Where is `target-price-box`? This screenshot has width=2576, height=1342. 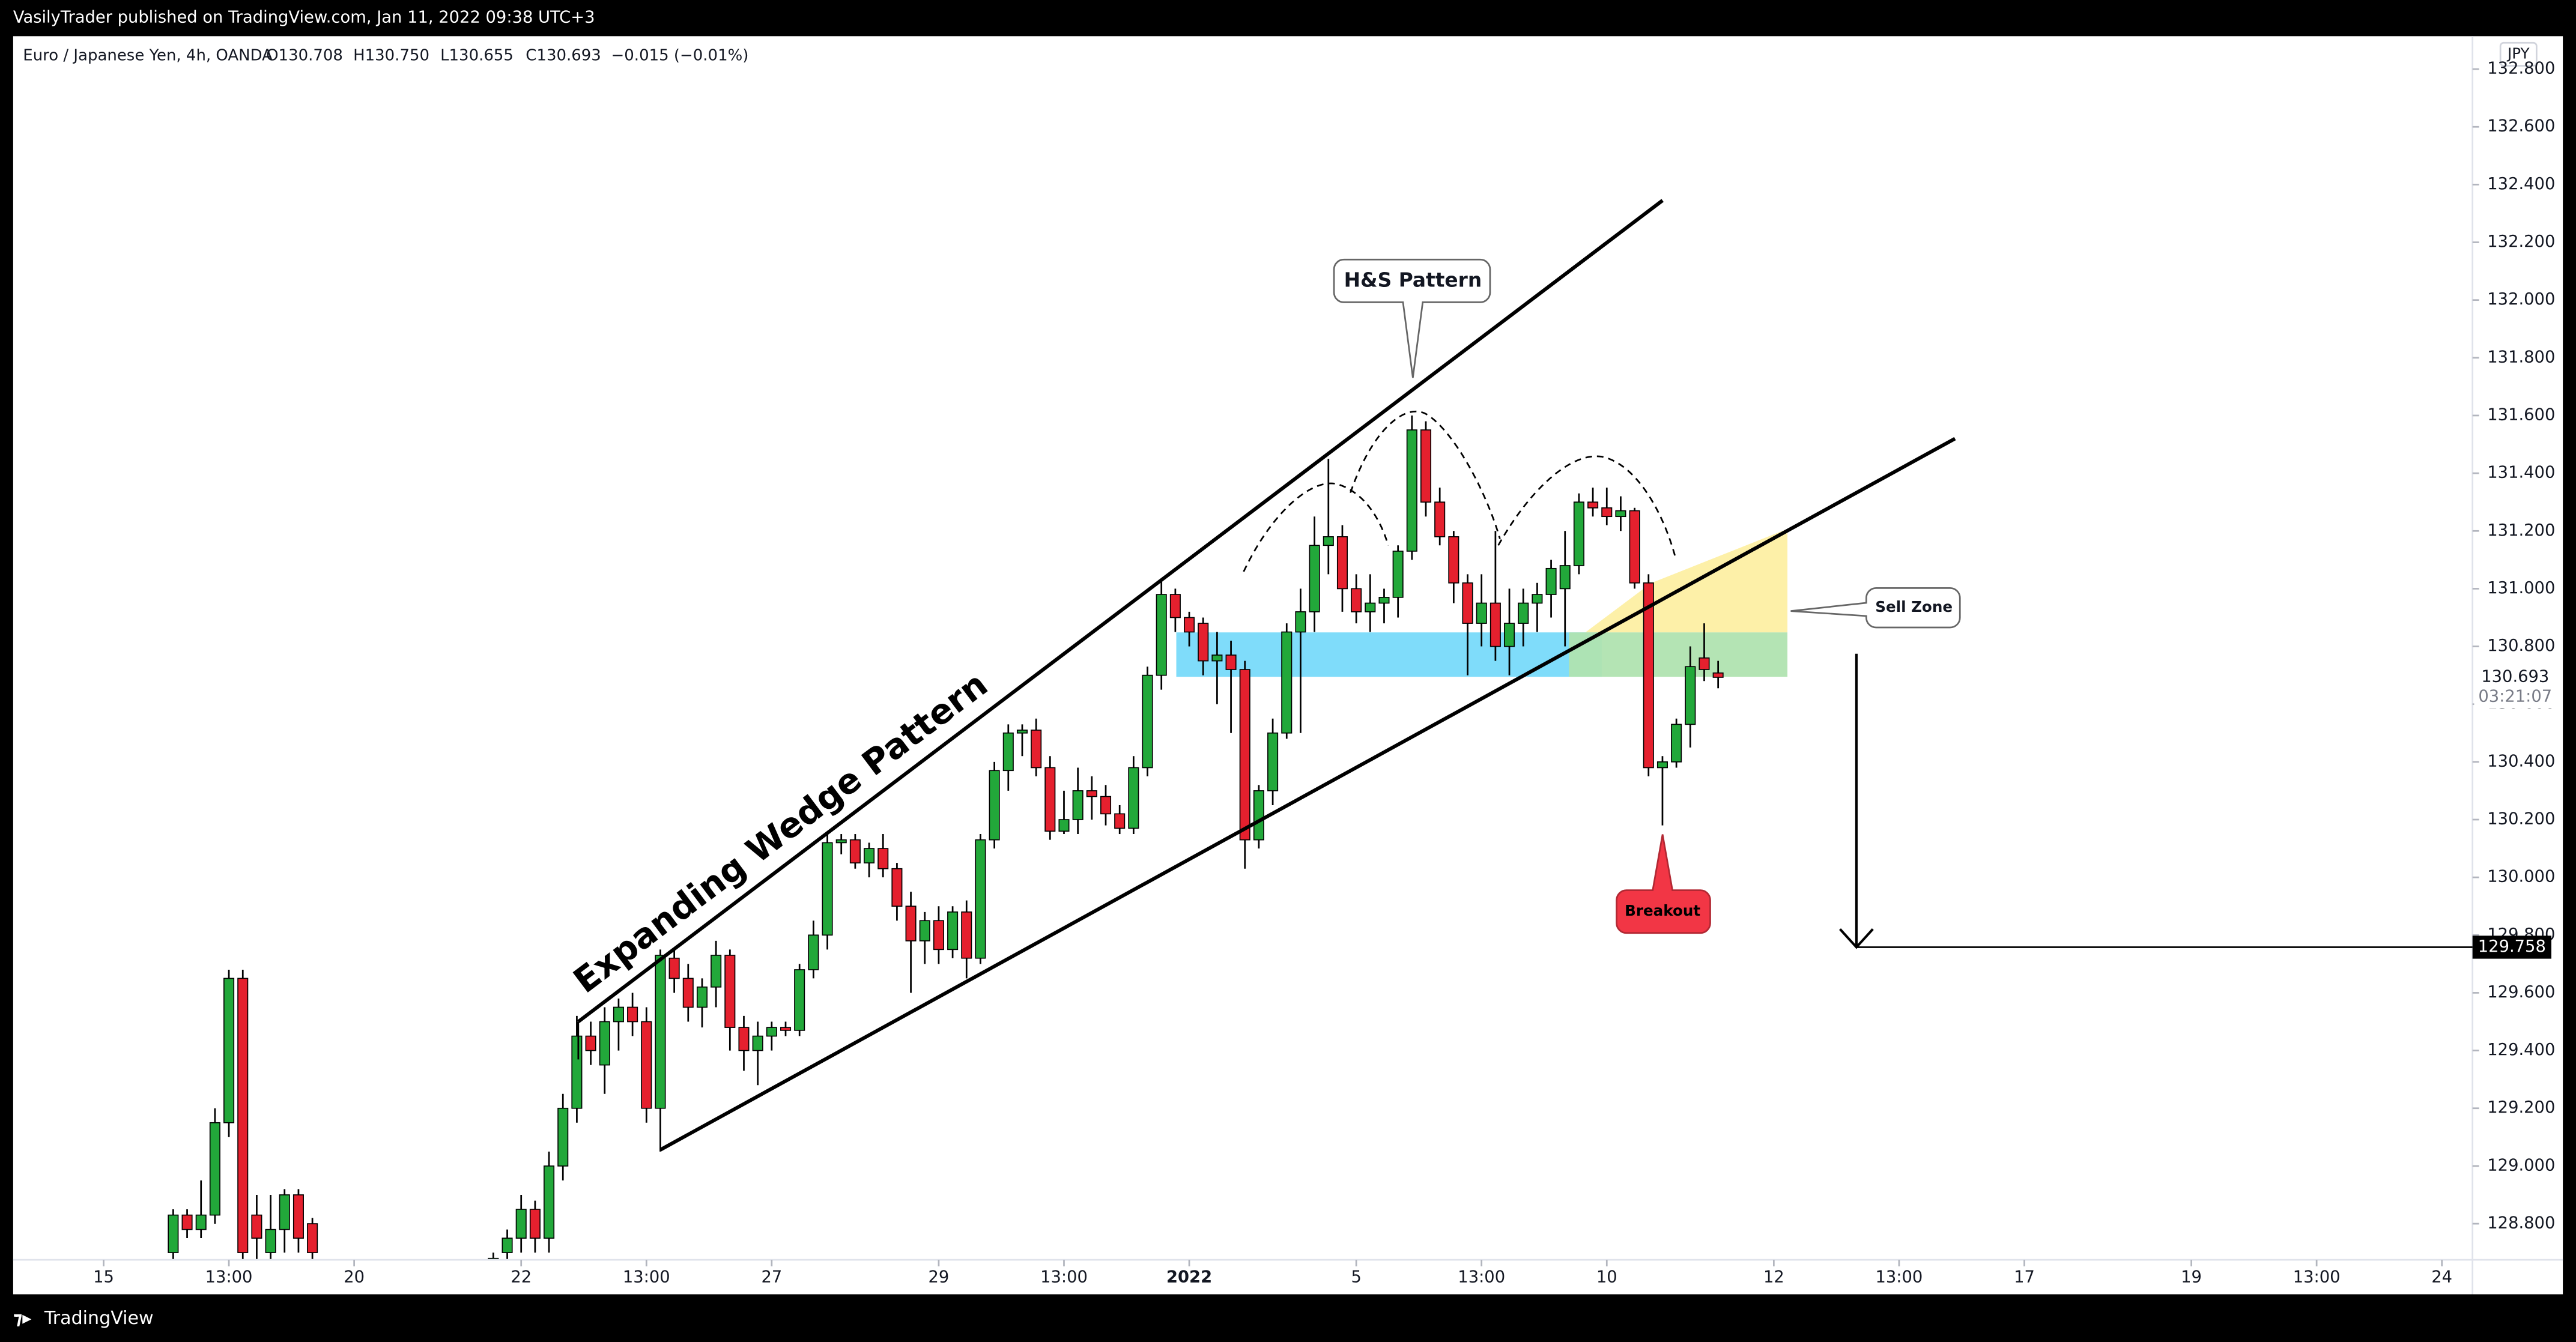
target-price-box is located at coordinates (2511, 947).